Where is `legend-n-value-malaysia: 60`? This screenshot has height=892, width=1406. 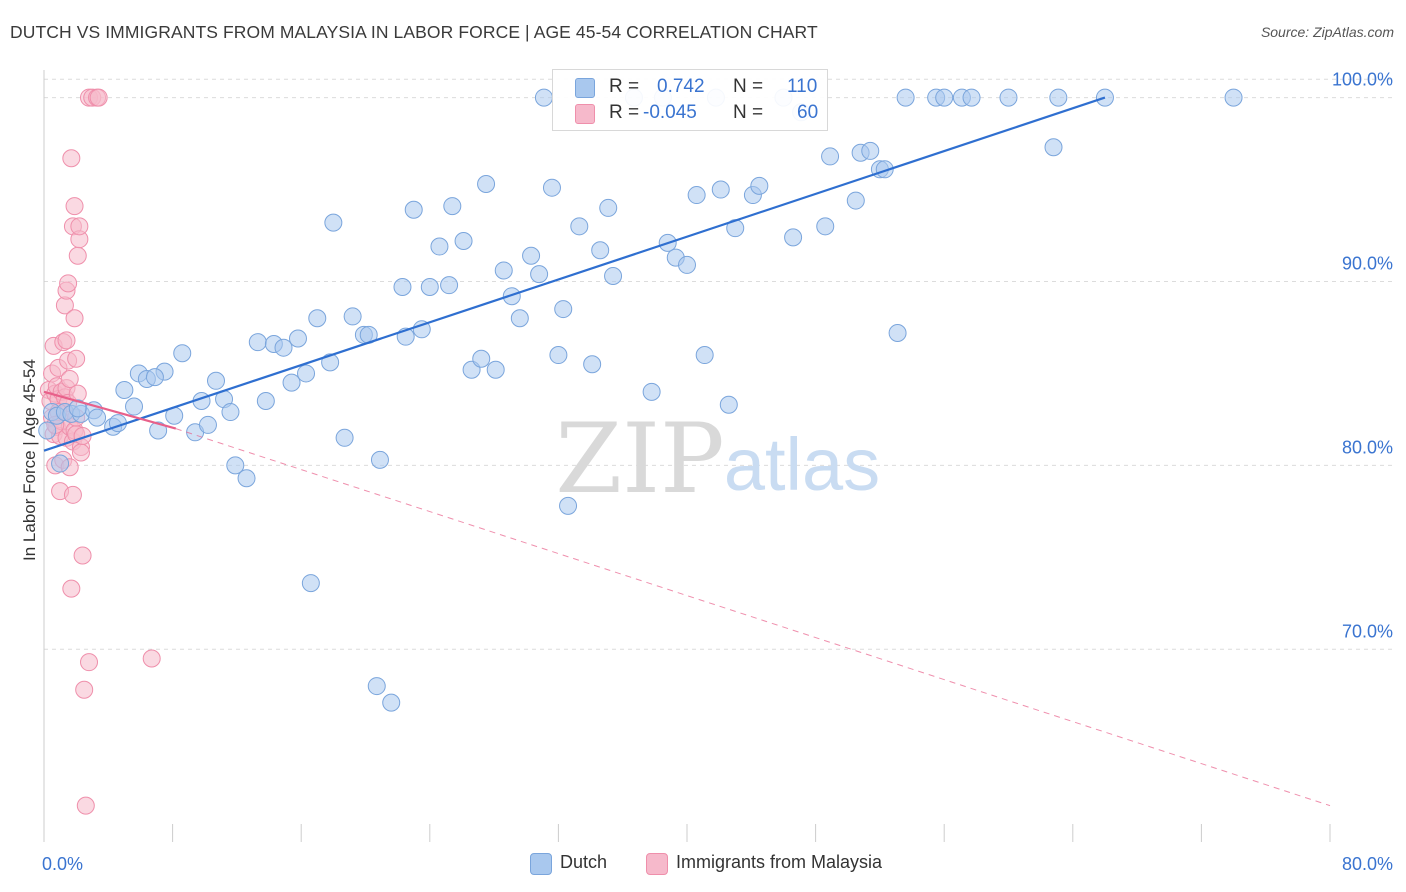
legend-n-value-malaysia: 60 is located at coordinates (808, 112).